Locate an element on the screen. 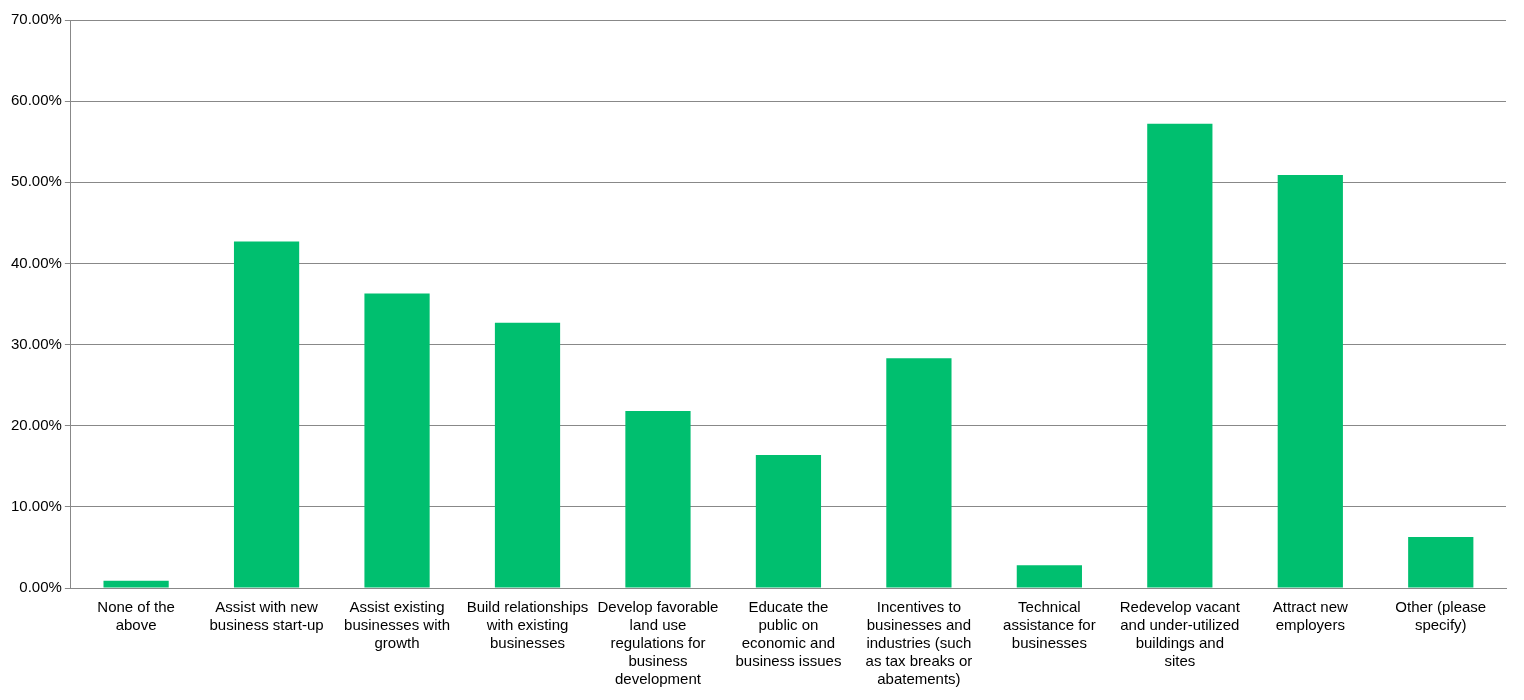 This screenshot has height=700, width=1524. y-tick-label: 20.00% is located at coordinates (36, 424).